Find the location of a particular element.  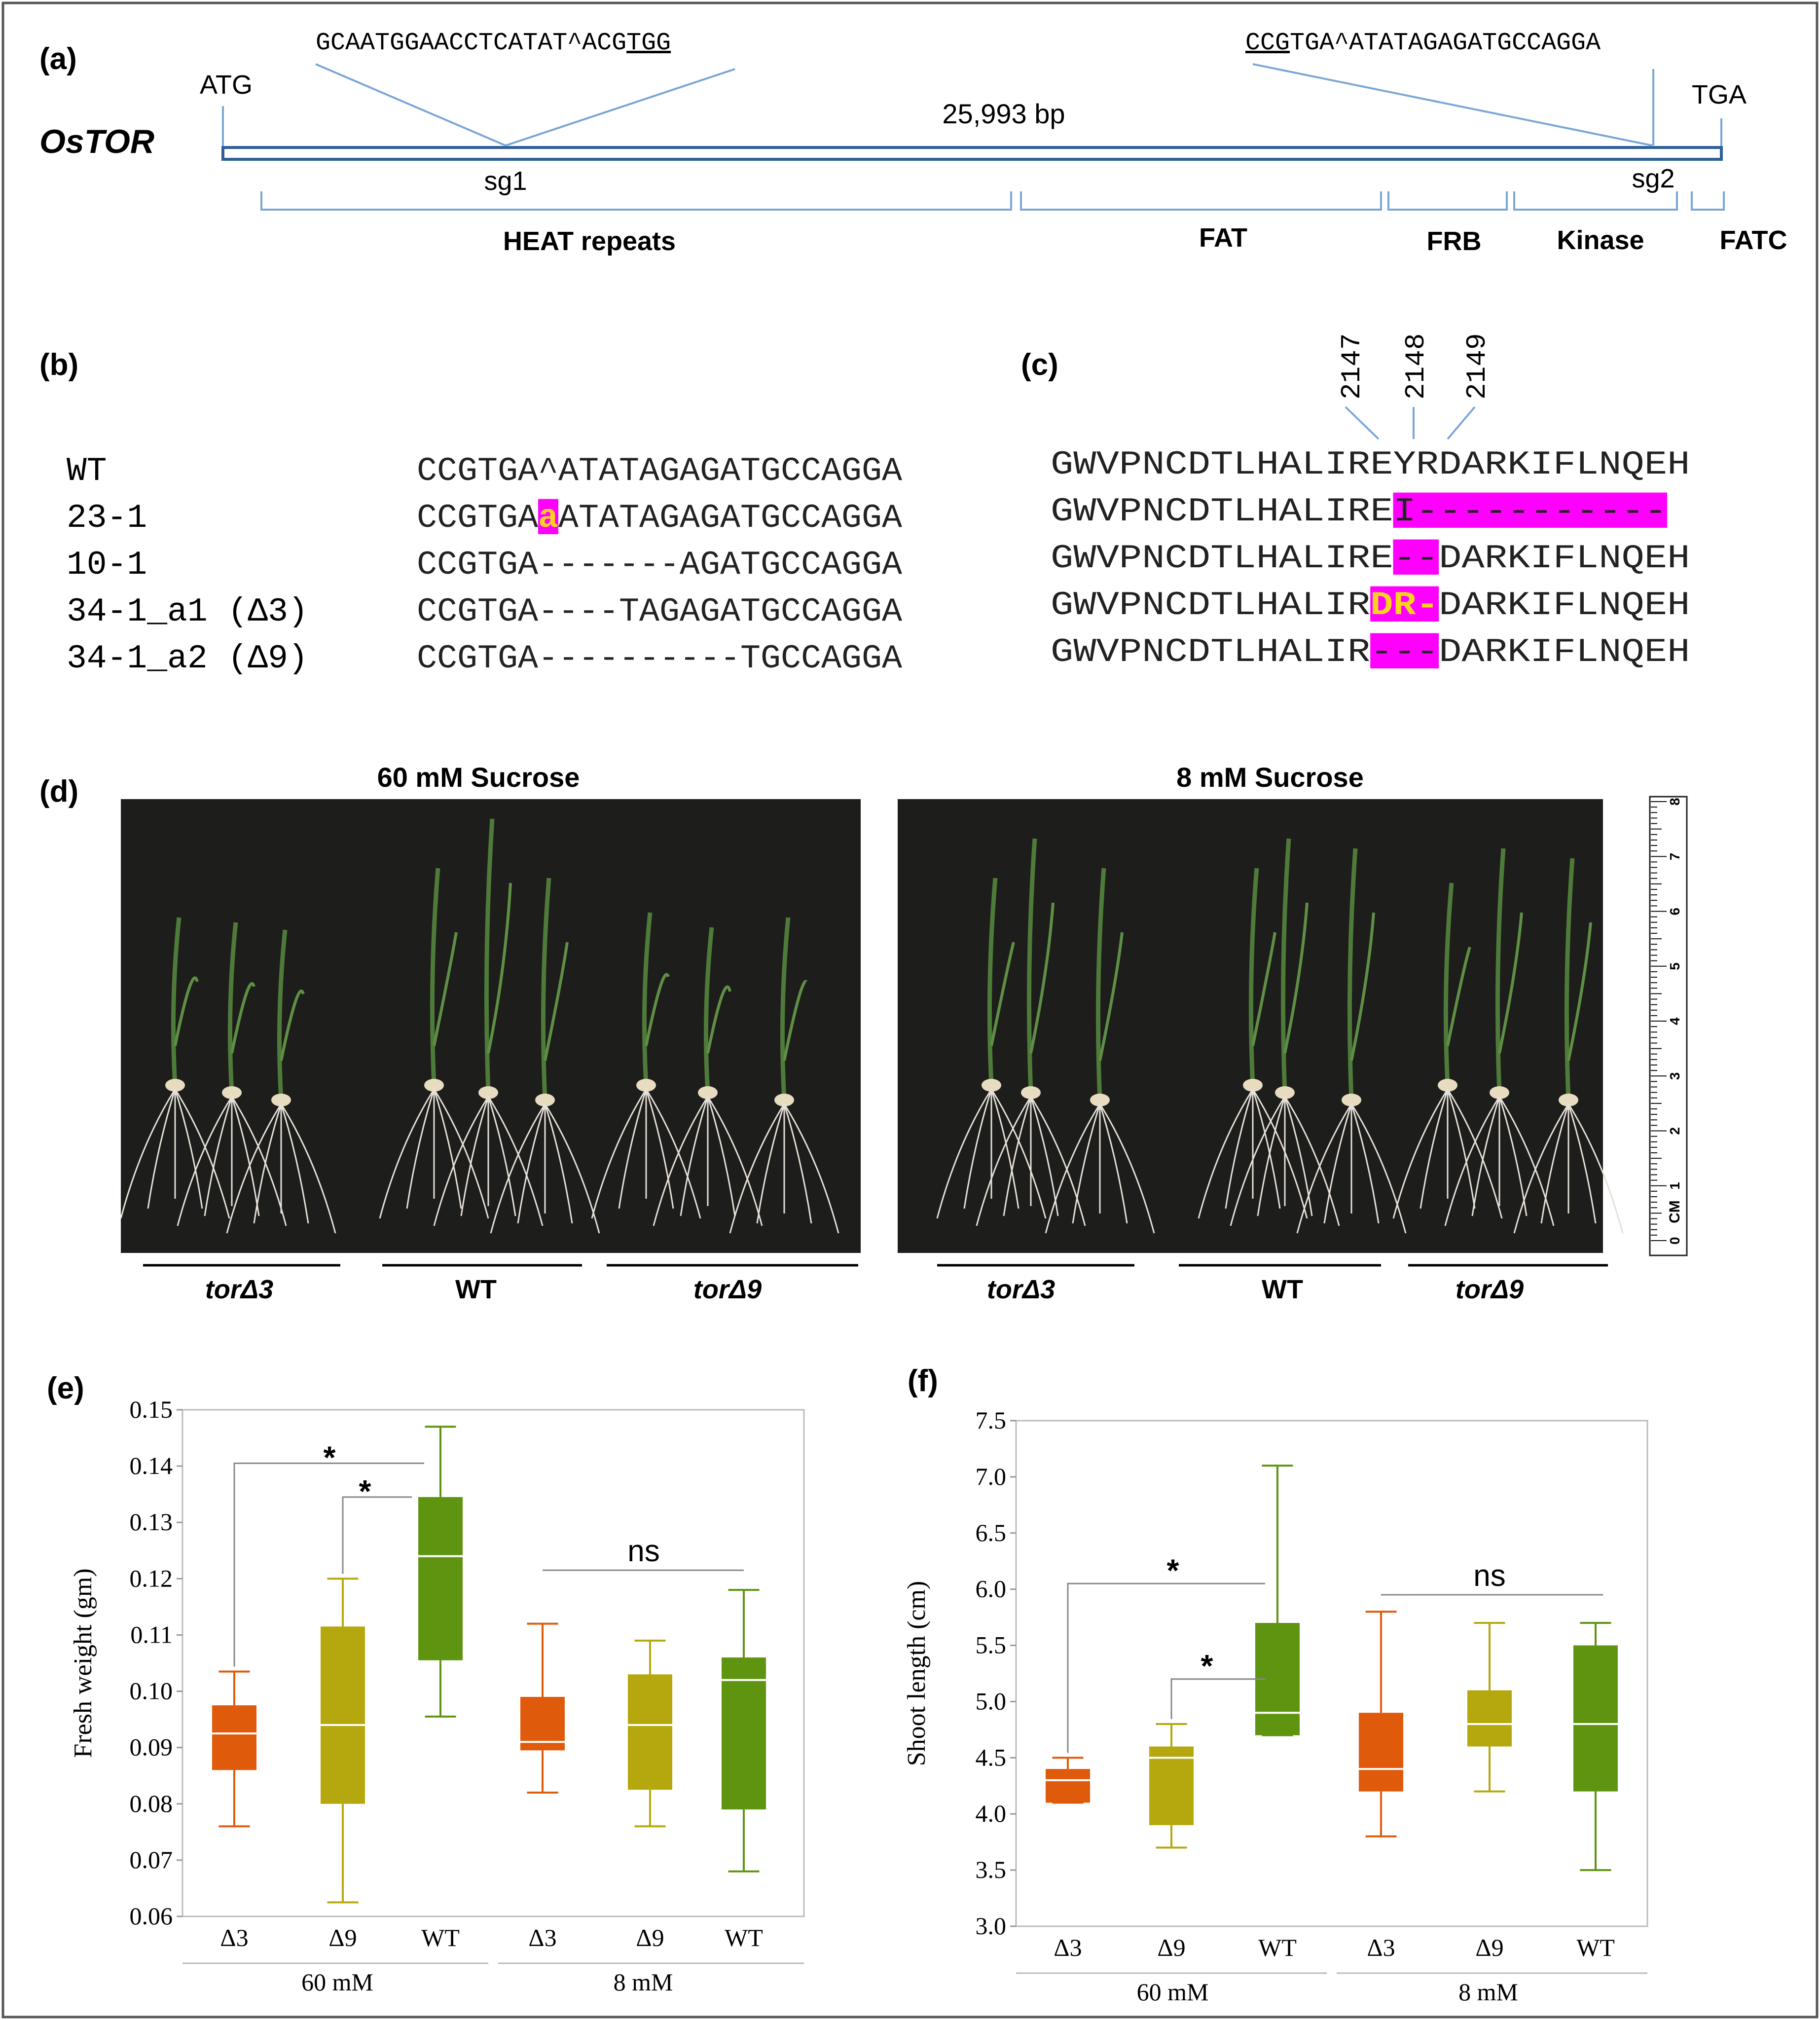

domain-bracket-fatc is located at coordinates (1708, 201).